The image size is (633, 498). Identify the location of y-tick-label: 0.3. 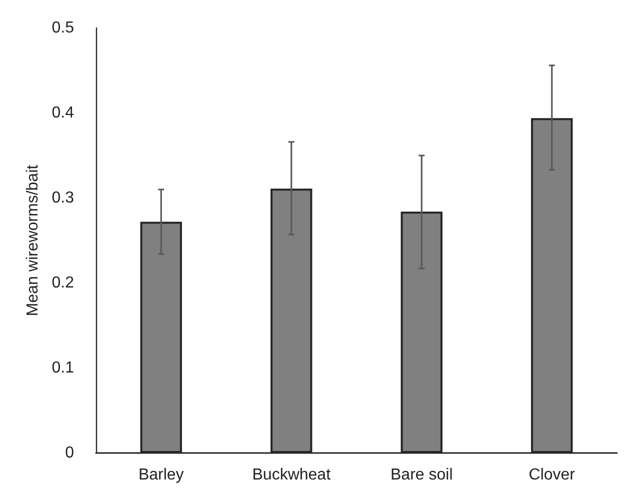
(63, 198).